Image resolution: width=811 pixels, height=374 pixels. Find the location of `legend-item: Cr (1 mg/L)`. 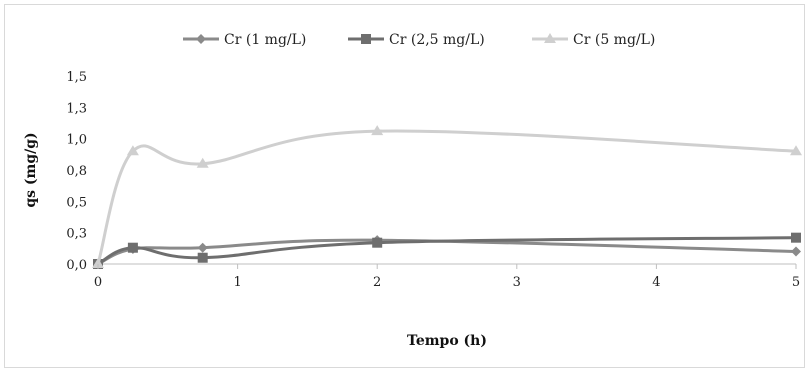

legend-item: Cr (1 mg/L) is located at coordinates (244, 40).